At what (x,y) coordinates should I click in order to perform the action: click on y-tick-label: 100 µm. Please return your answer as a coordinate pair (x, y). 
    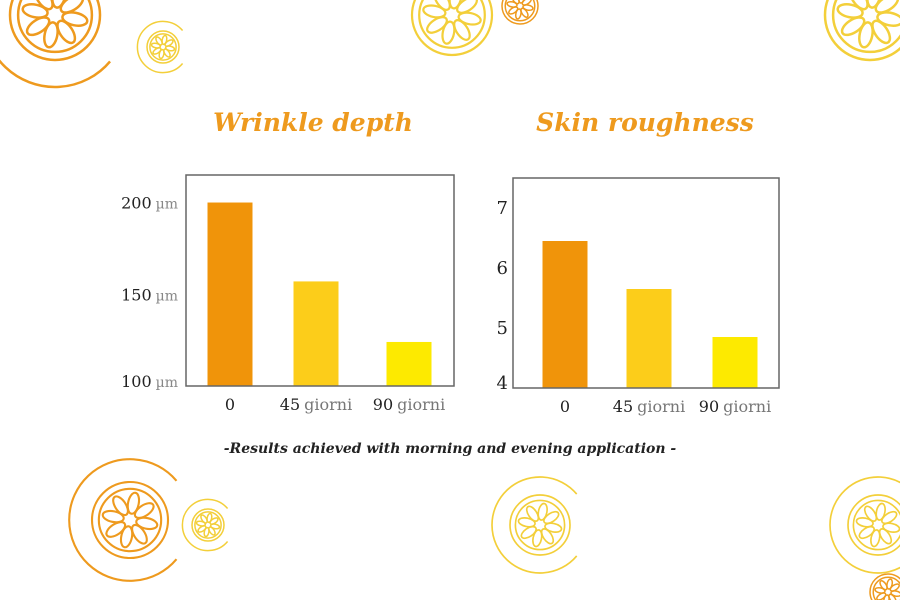
    Looking at the image, I should click on (149, 381).